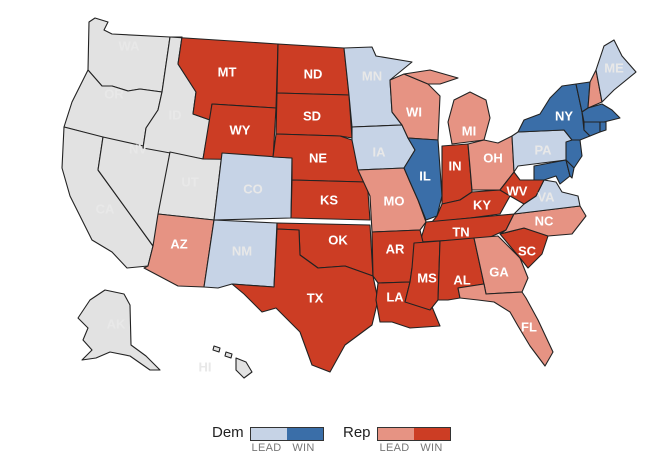 The width and height of the screenshot is (668, 475). I want to click on legend-rep-win-swatch, so click(431, 434).